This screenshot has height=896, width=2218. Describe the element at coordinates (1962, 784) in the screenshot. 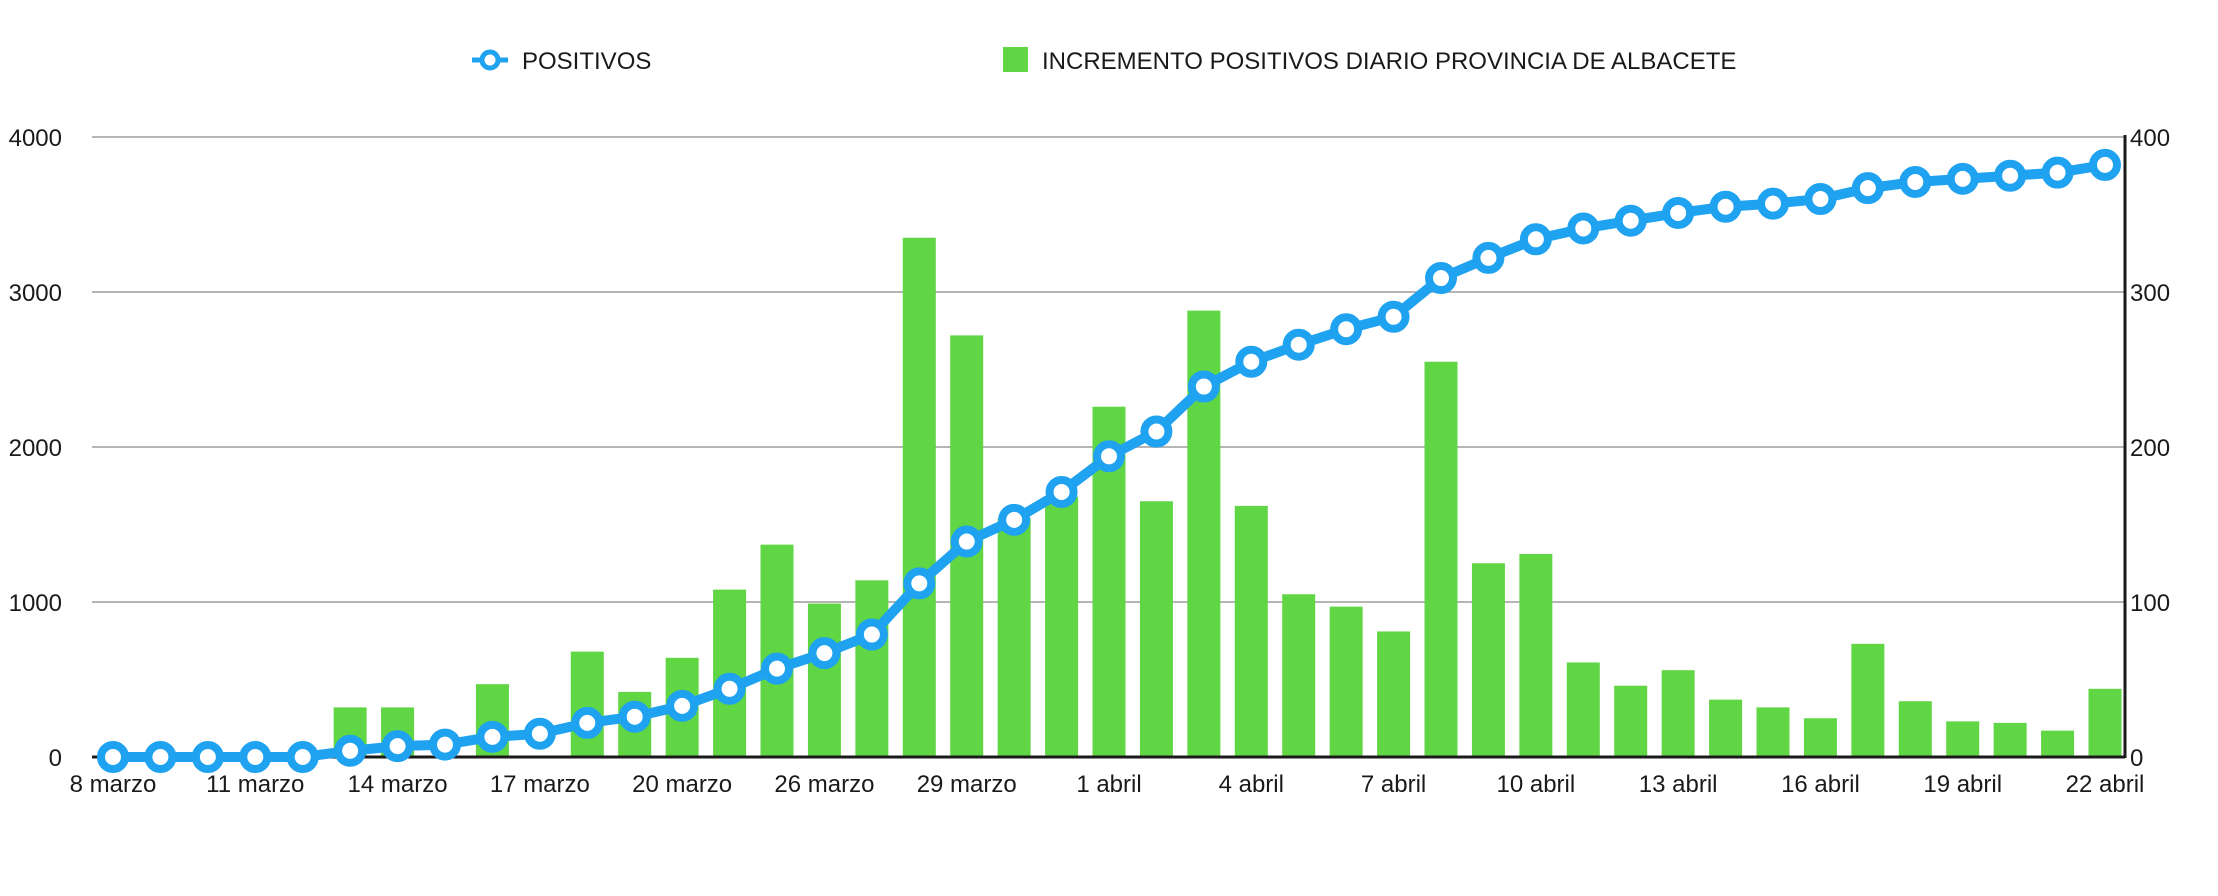

I see `x-tick-label: 19 abril` at that location.